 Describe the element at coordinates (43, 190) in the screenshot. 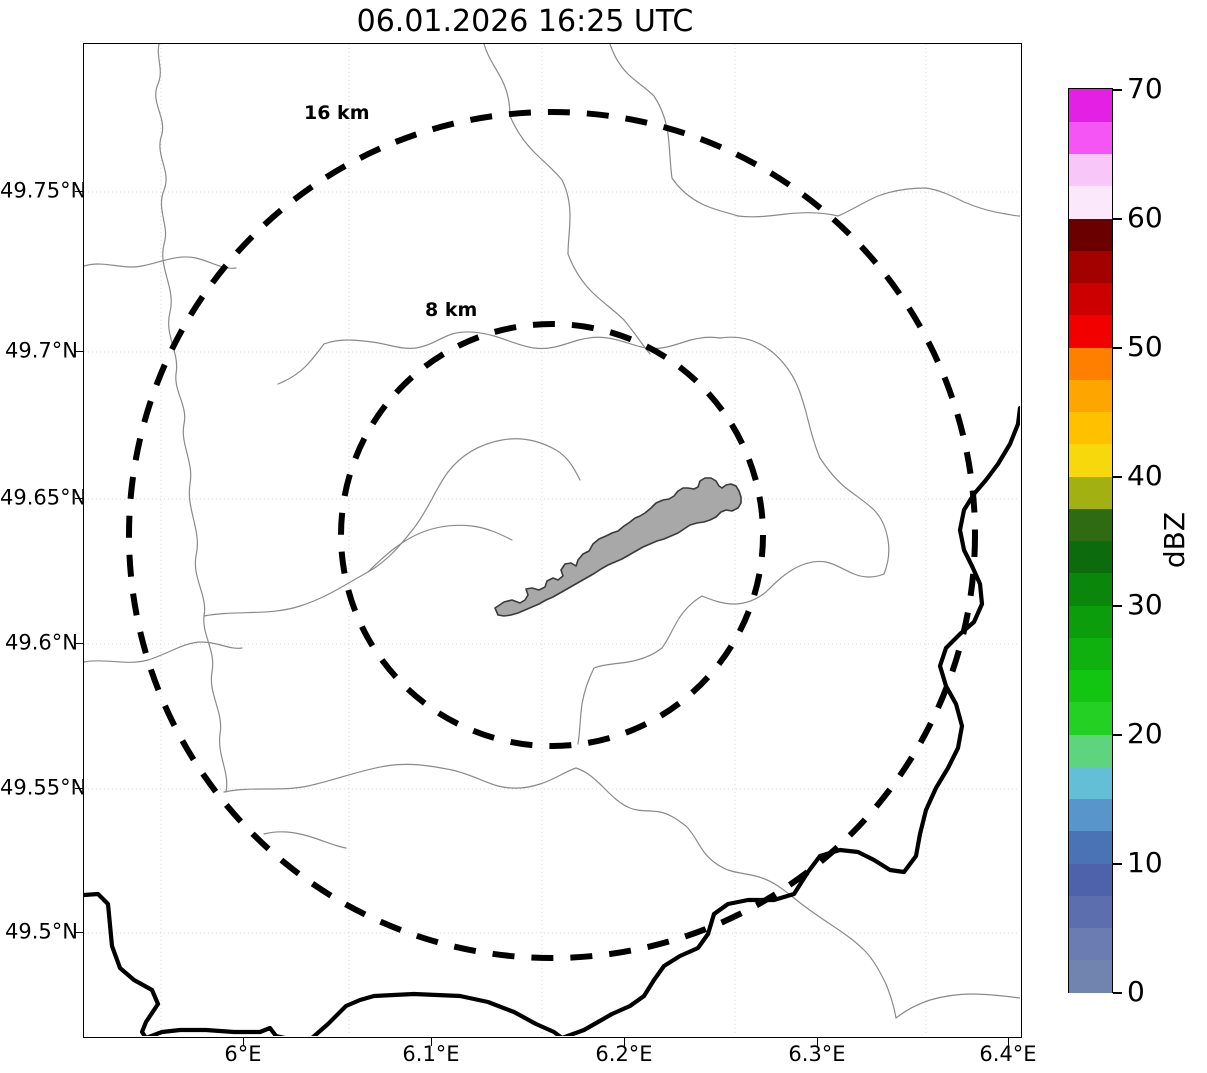

I see `y-tick-label: 49.75°N` at that location.